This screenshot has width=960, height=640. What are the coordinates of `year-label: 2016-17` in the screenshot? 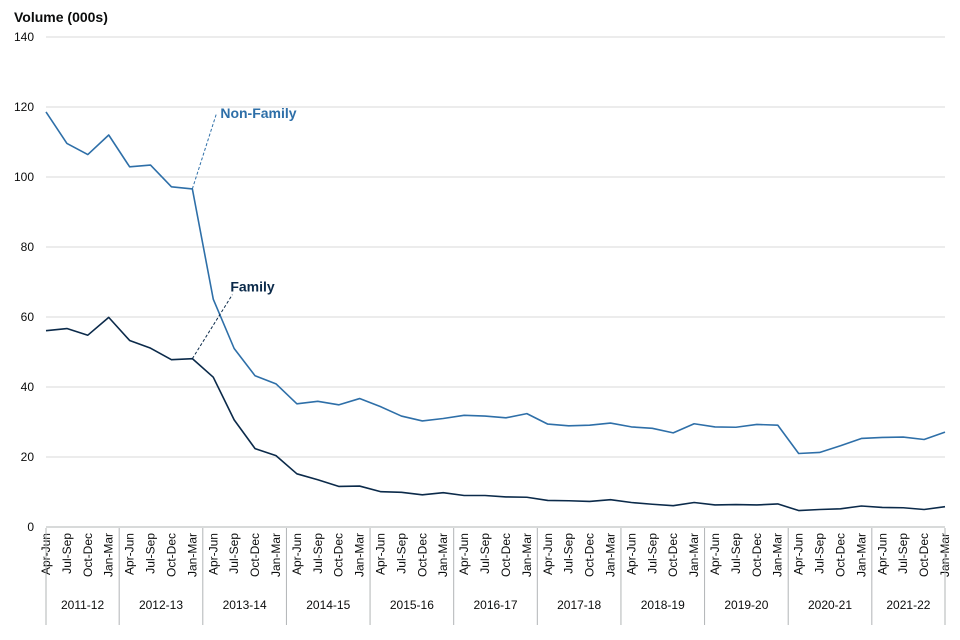 It's located at (495, 605).